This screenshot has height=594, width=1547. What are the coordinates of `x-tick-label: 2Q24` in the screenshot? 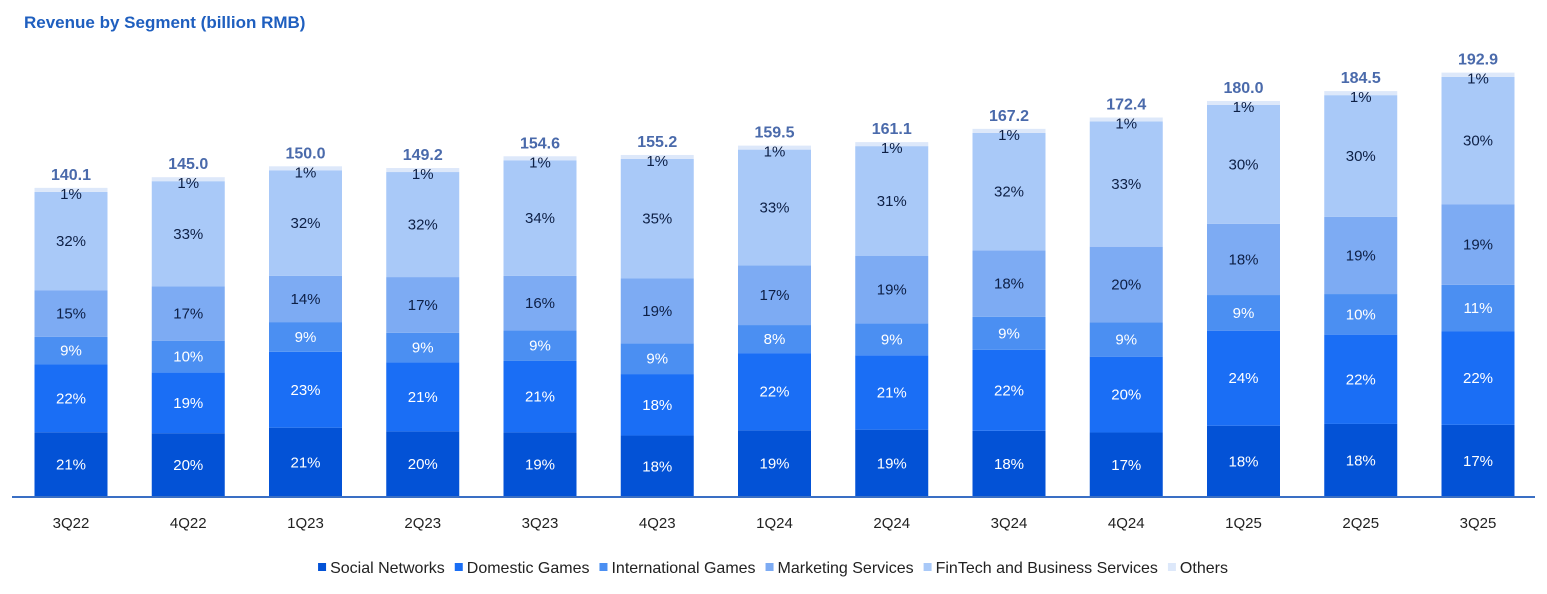 It's located at (891, 523).